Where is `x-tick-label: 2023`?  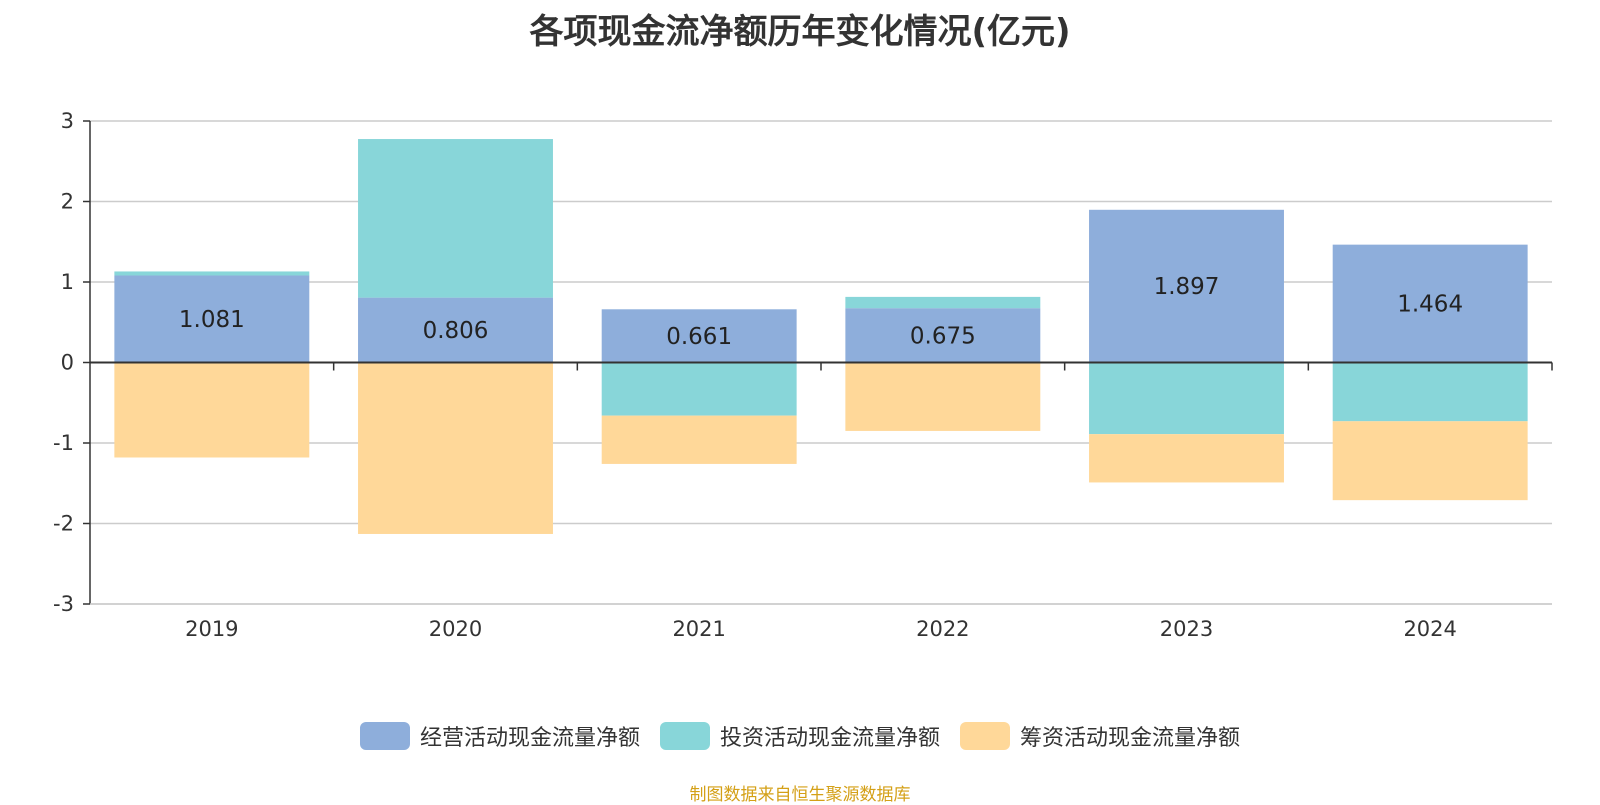
x-tick-label: 2023 is located at coordinates (1186, 629).